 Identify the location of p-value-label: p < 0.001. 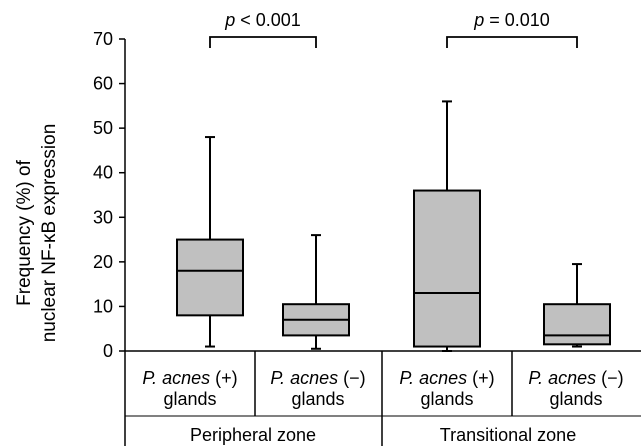
(262, 20).